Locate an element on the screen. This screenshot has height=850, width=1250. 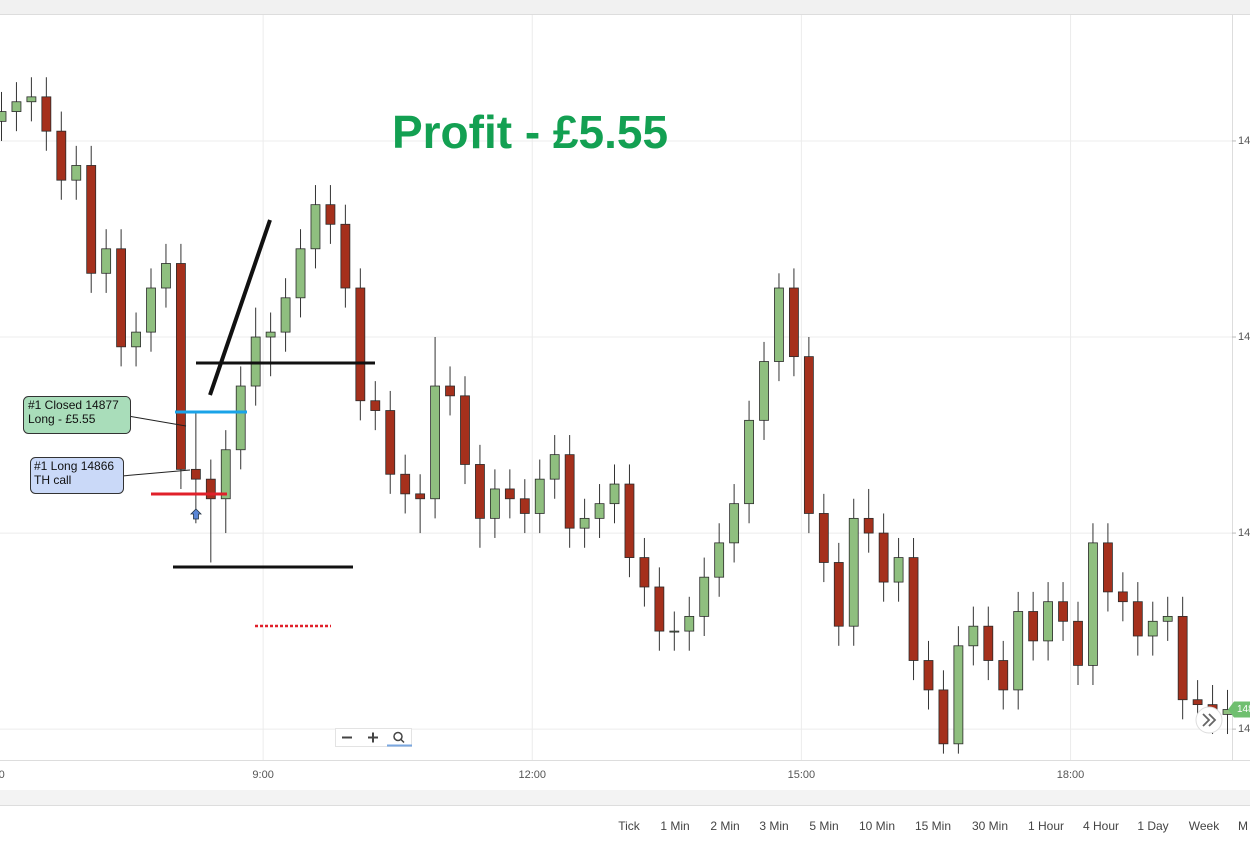
callout-text: #1 Long 14866 is located at coordinates (74, 466).